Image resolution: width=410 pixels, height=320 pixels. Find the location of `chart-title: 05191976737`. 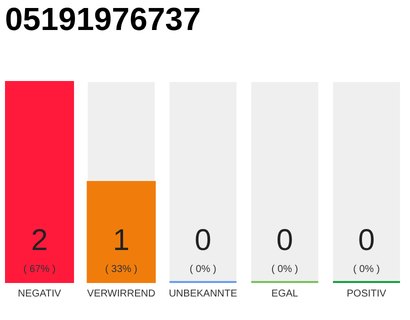

chart-title: 05191976737 is located at coordinates (103, 19).